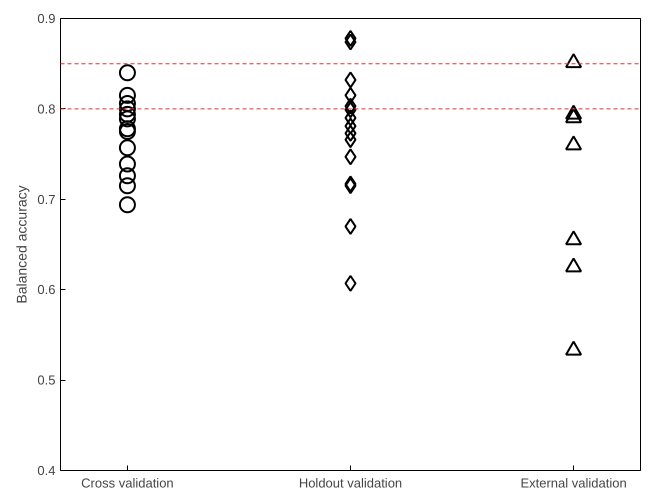  I want to click on y-axis-title: Balanced accuracy, so click(21, 244).